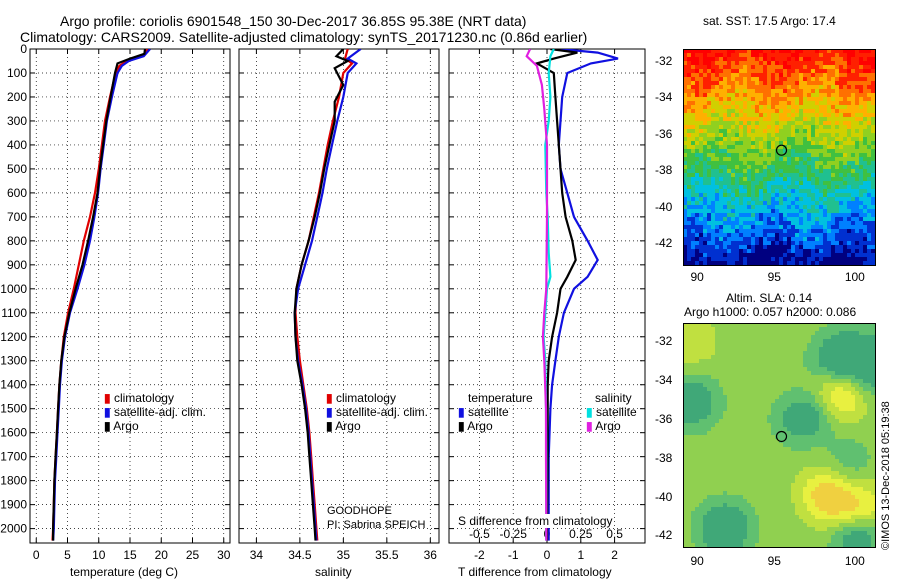 This screenshot has width=900, height=580. I want to click on y-tick-label: 2000, so click(13, 529).